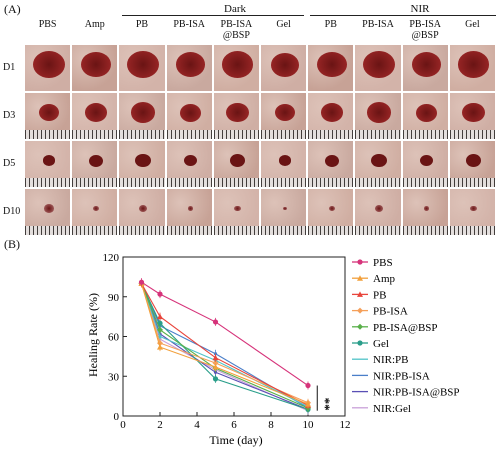 The width and height of the screenshot is (500, 449). What do you see at coordinates (390, 360) in the screenshot?
I see `legend-label: NIR:PB` at bounding box center [390, 360].